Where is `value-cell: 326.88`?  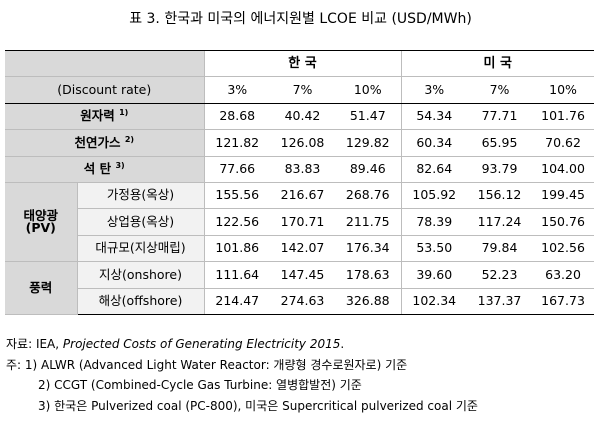 value-cell: 326.88 is located at coordinates (368, 301).